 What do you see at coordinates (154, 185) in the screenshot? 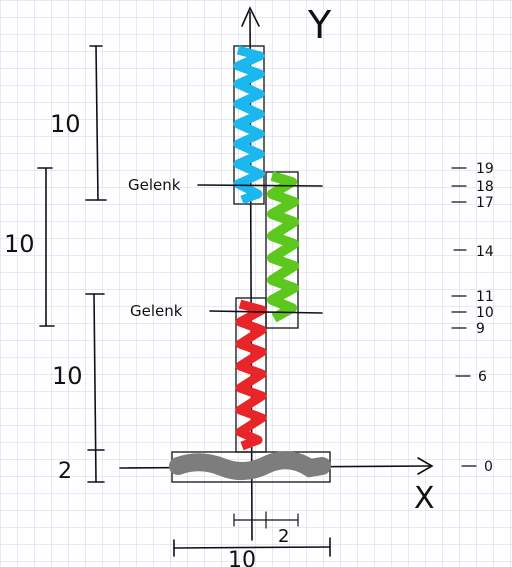
I see `upper-joint-label: Gelenk` at bounding box center [154, 185].